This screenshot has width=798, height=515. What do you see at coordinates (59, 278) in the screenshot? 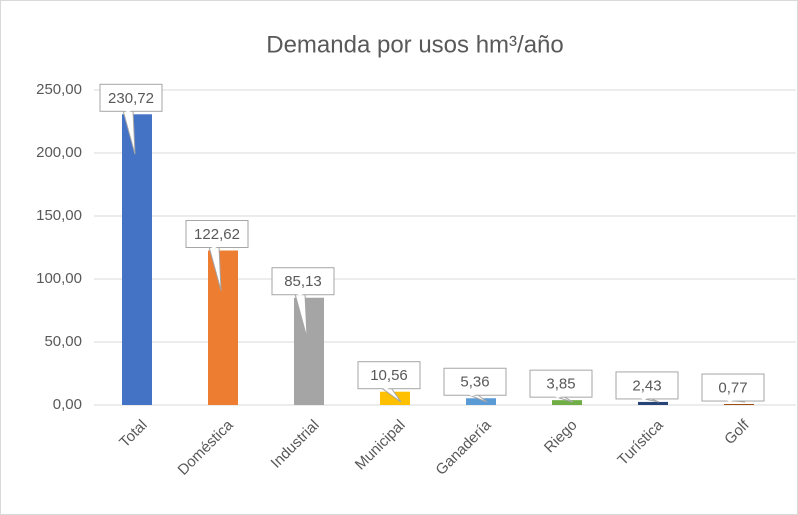
I see `y-tick-label: 100,00` at bounding box center [59, 278].